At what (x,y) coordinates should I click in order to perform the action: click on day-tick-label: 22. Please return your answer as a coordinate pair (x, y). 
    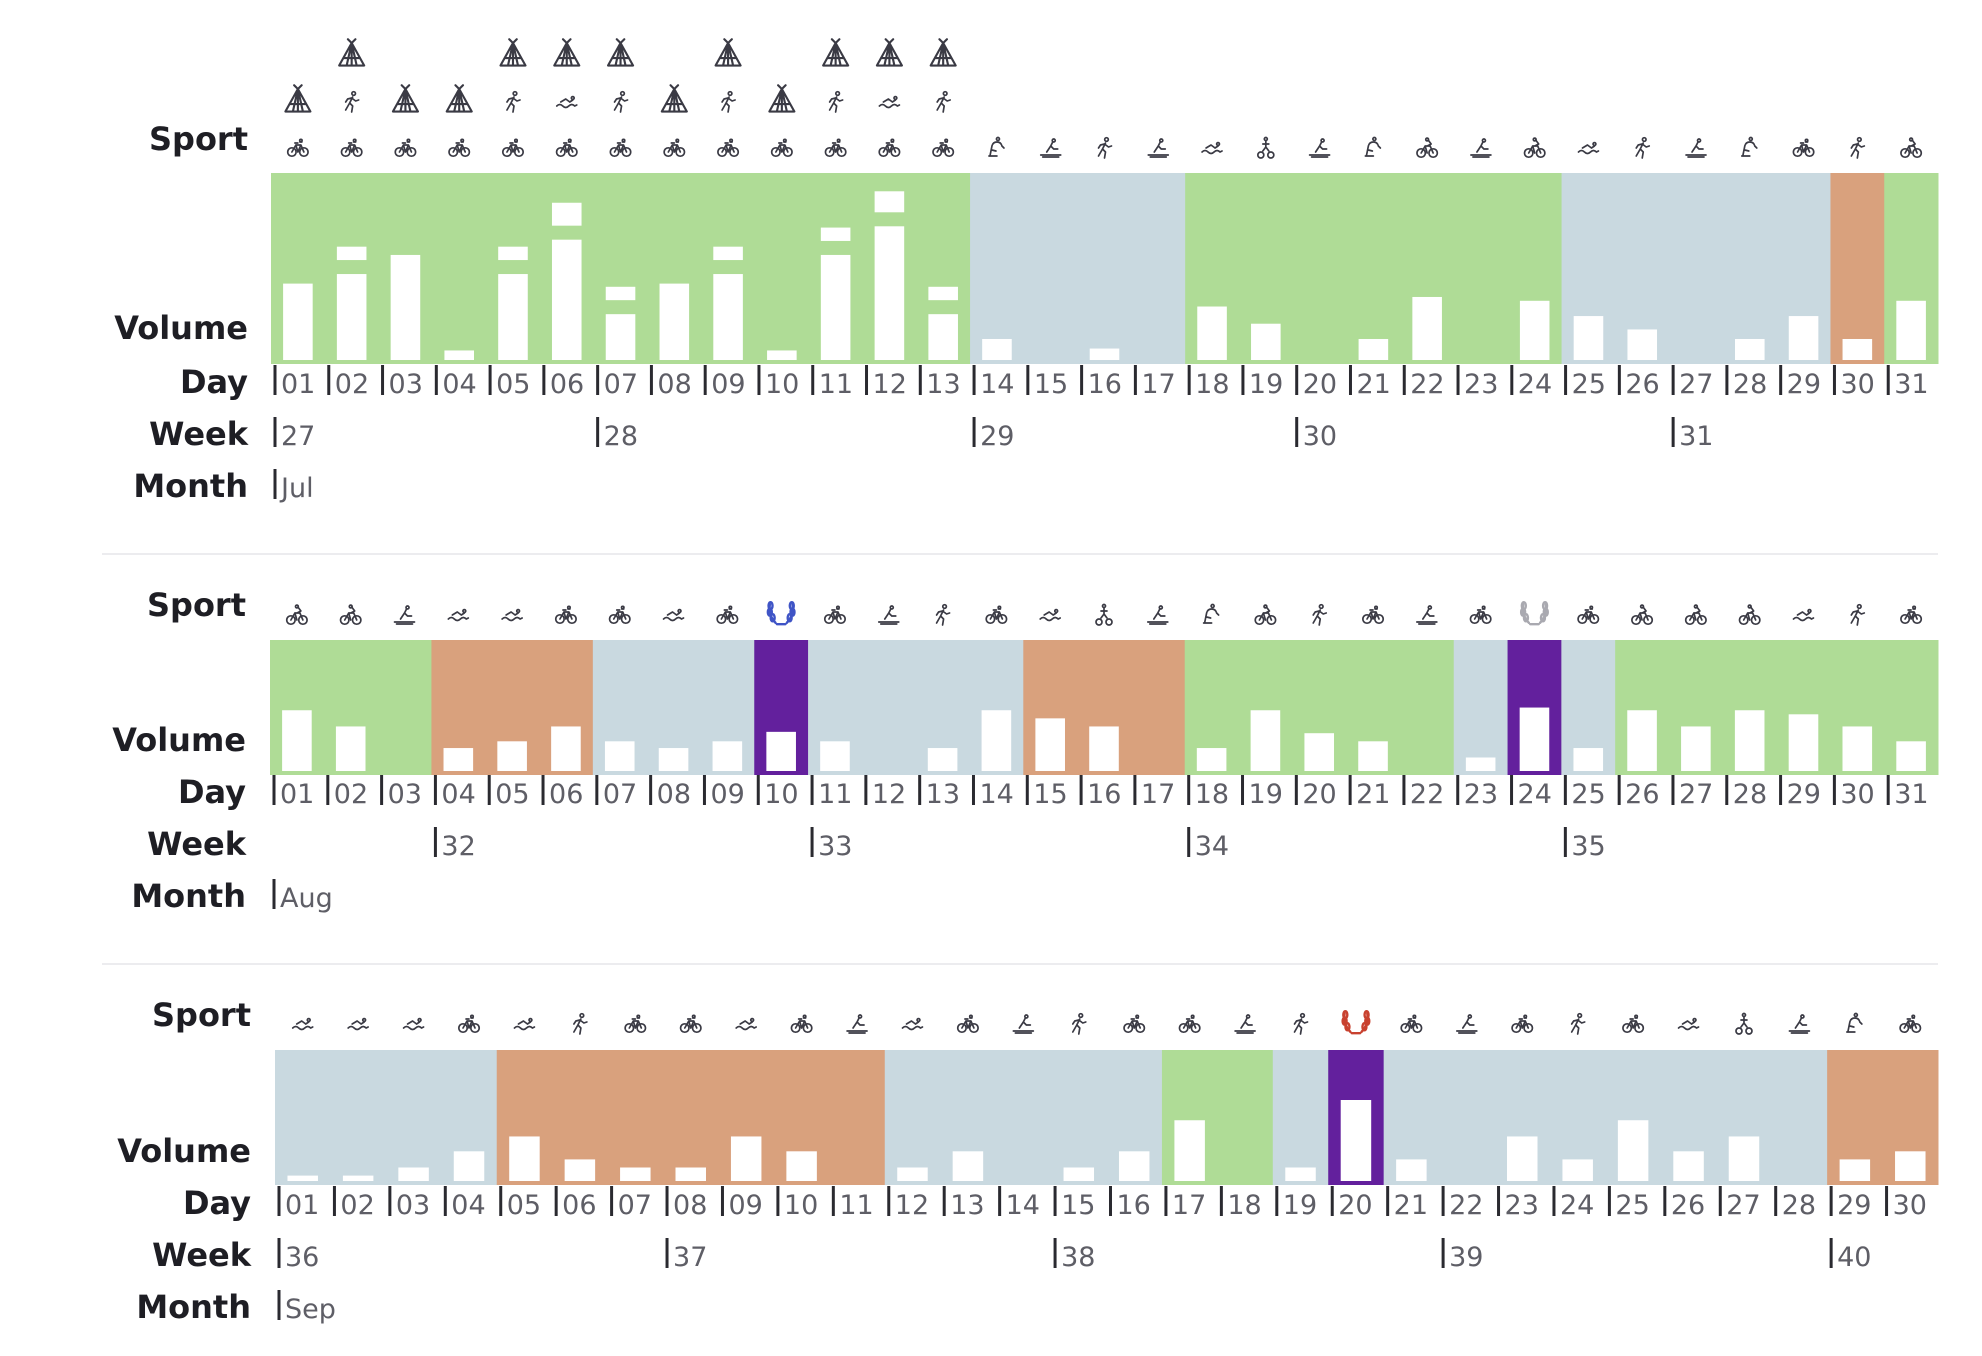
    Looking at the image, I should click on (1427, 794).